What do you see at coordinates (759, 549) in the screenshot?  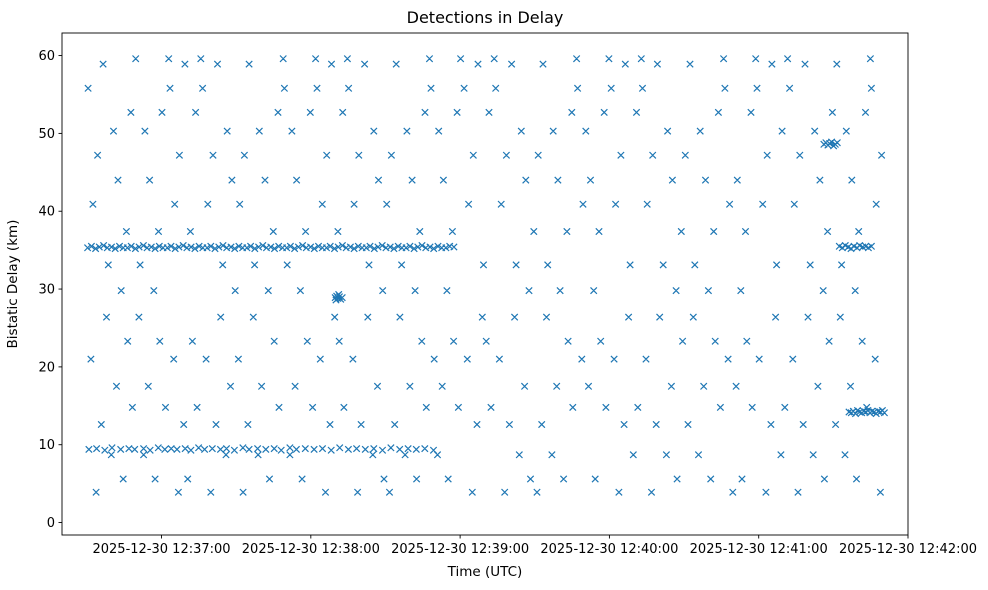 I see `x-tick-label: 2025-12-30 12:41:00` at bounding box center [759, 549].